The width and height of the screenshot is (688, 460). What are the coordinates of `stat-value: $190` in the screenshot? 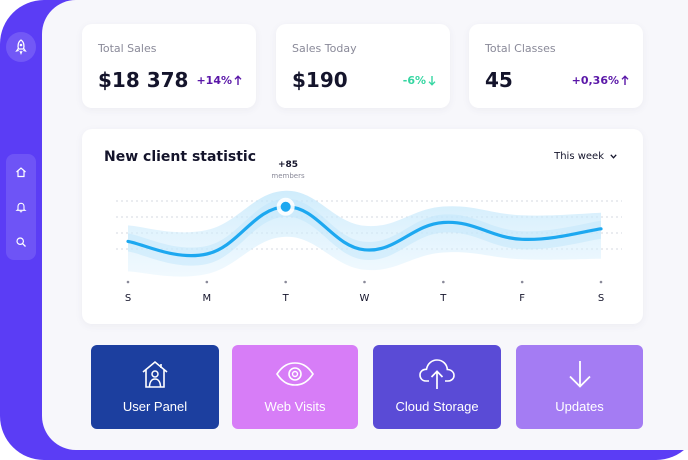 It's located at (320, 80).